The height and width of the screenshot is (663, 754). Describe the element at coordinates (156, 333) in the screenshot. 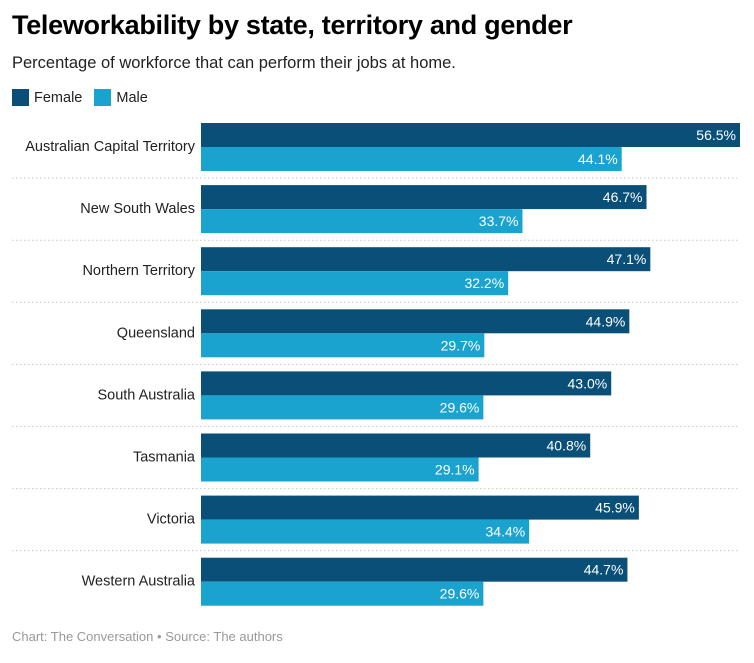

I see `category-label-queensland: Queensland` at that location.